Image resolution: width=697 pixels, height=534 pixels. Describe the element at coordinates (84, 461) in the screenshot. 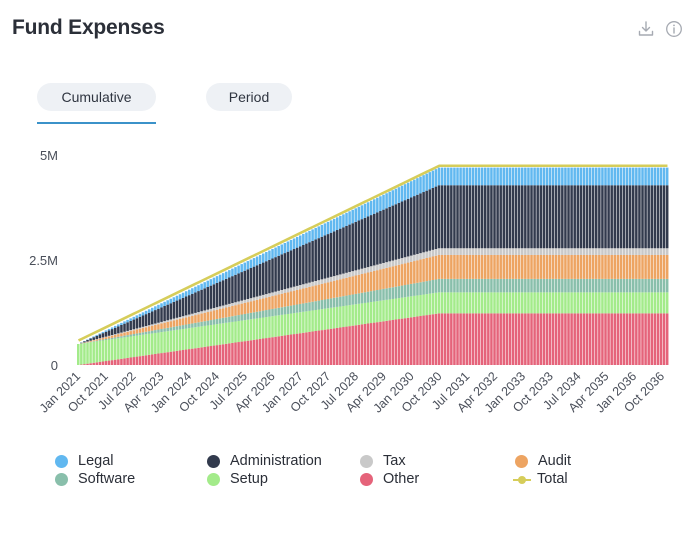

I see `legend-item-legal: Legal` at that location.